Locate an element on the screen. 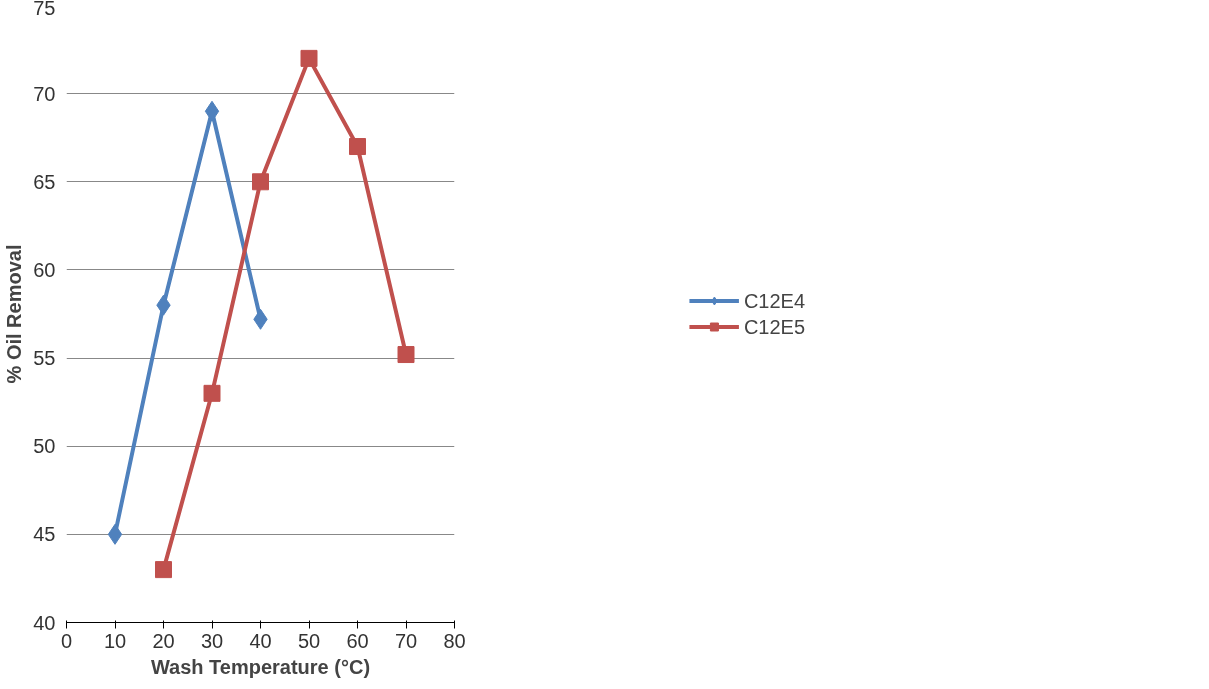 This screenshot has height=689, width=1209. y-tick-label: 70 is located at coordinates (44, 93).